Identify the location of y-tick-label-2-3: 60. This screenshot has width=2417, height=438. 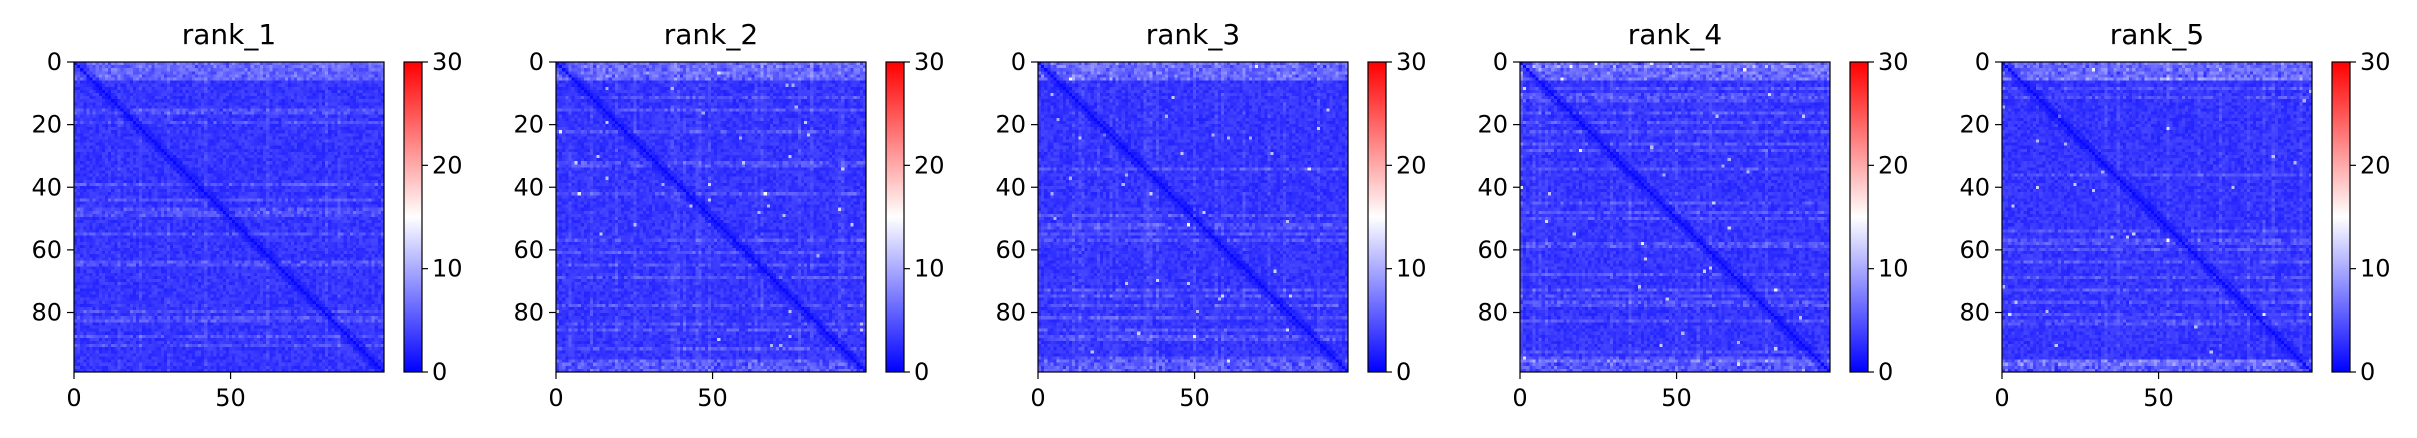
(528, 250).